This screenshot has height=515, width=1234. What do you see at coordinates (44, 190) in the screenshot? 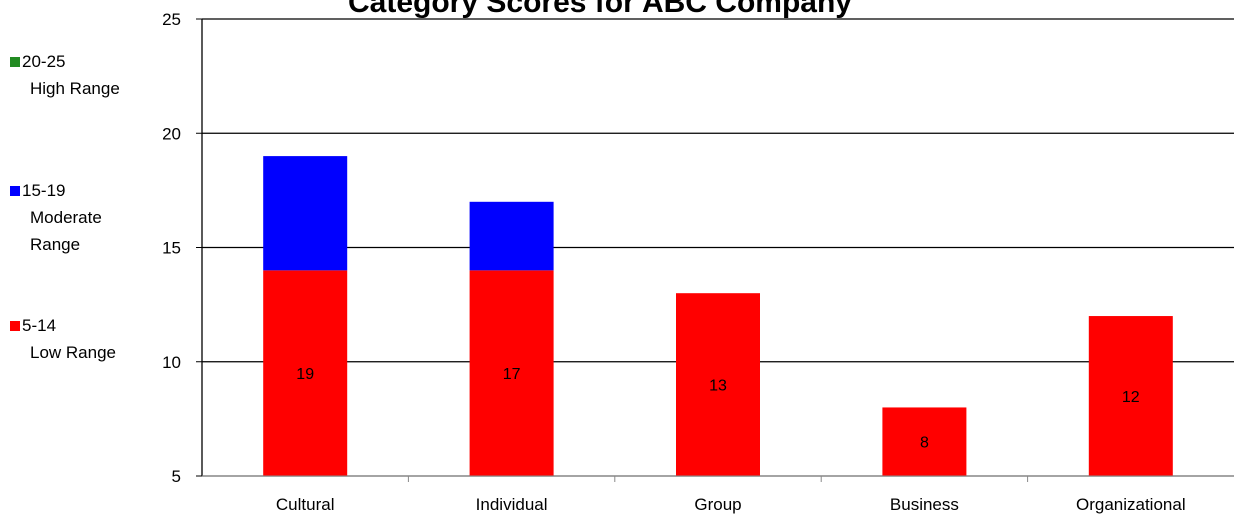
I see `legend-label-moderate: 15-19` at bounding box center [44, 190].